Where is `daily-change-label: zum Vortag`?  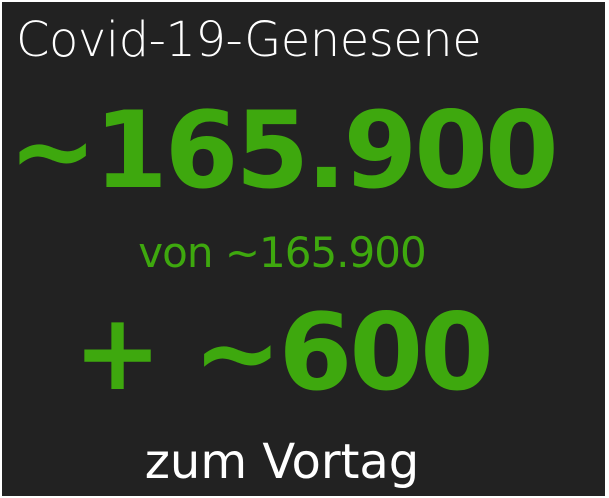 daily-change-label: zum Vortag is located at coordinates (282, 462).